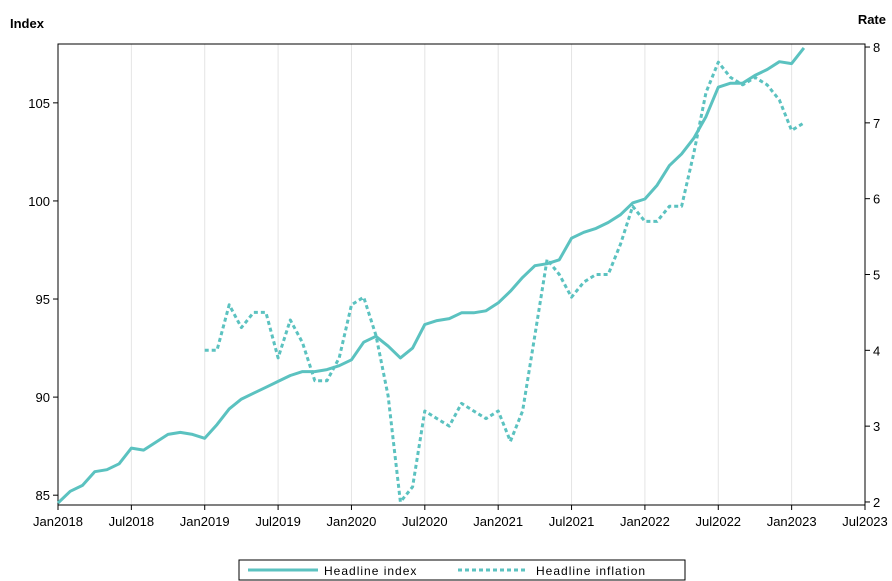 This screenshot has width=892, height=581. What do you see at coordinates (872, 275) in the screenshot?
I see `right-axis: 2 3 4 5 6 7 8` at bounding box center [872, 275].